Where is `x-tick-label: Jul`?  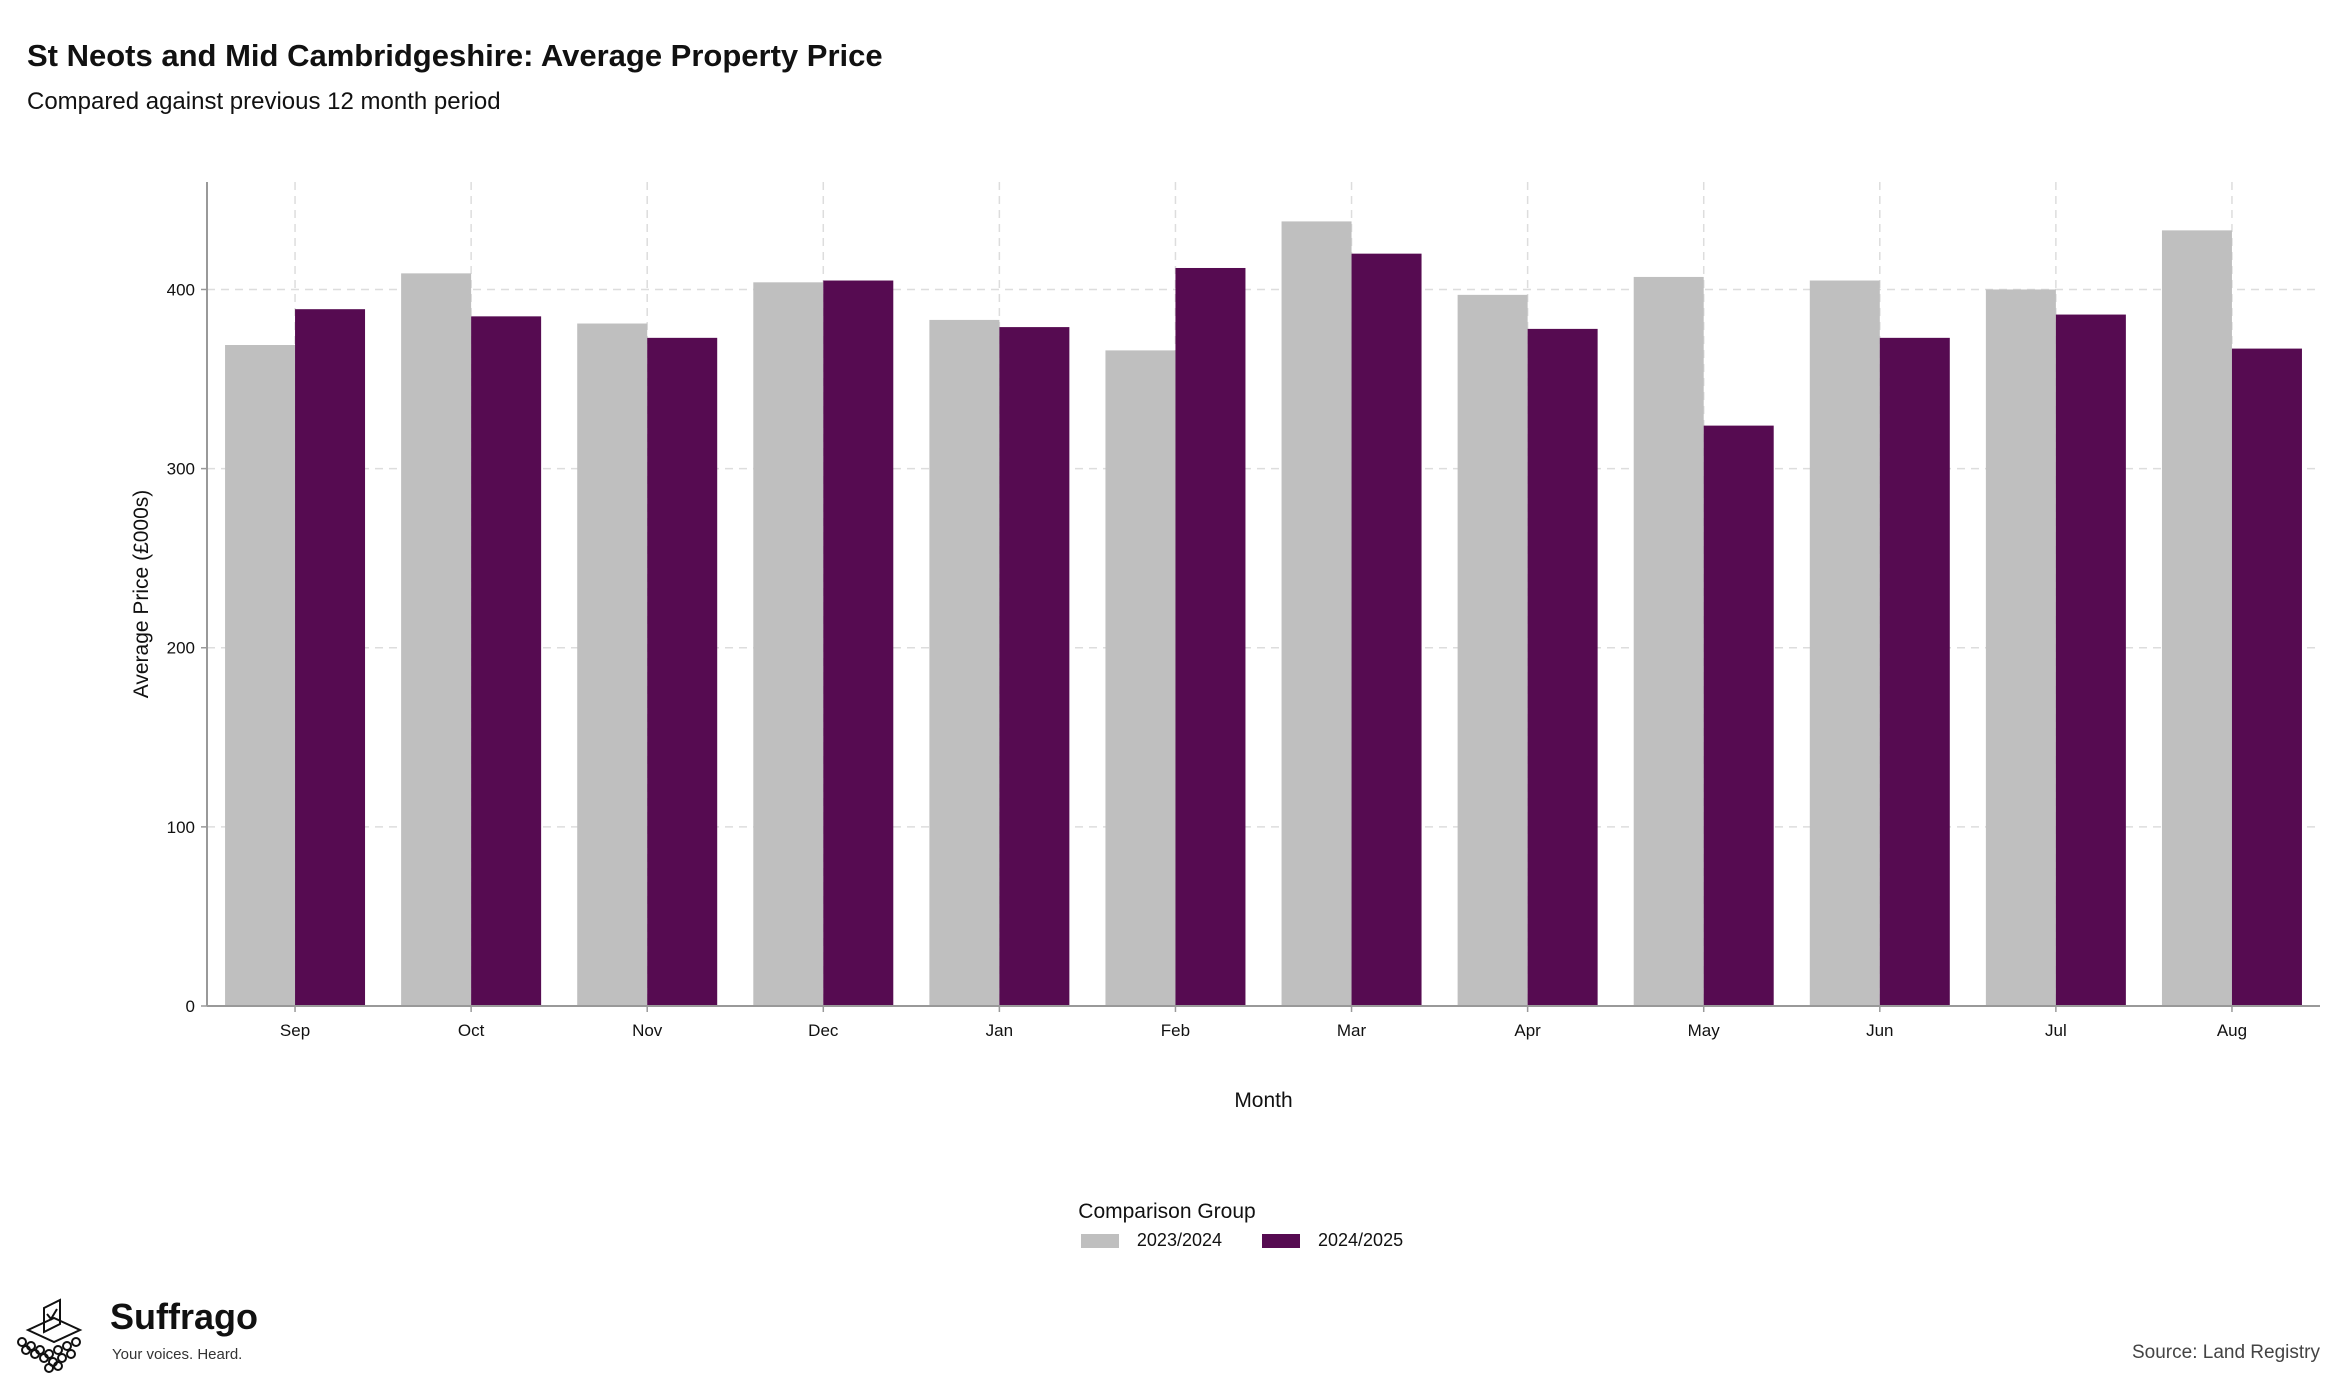 x-tick-label: Jul is located at coordinates (2056, 1030).